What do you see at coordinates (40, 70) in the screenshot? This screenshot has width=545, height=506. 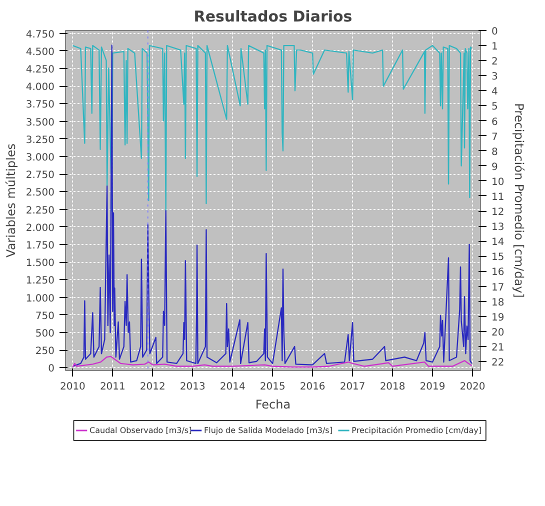 I see `y-tick-label: 4.250` at bounding box center [40, 70].